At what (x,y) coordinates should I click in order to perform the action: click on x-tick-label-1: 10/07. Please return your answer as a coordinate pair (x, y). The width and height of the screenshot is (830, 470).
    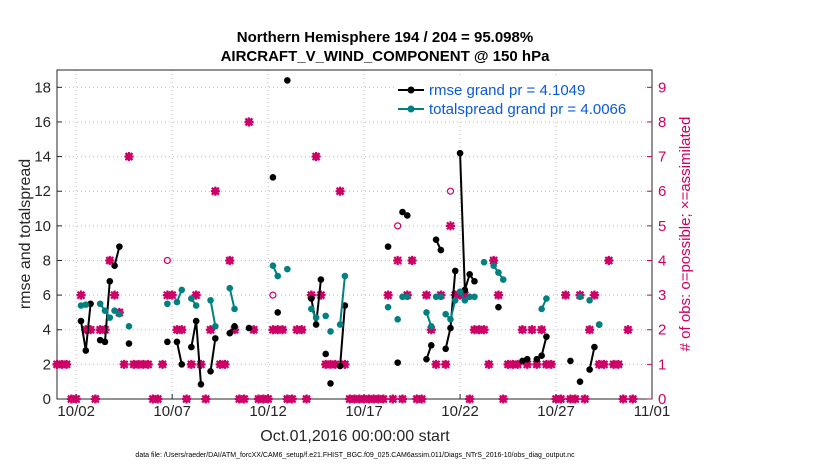
    Looking at the image, I should click on (172, 411).